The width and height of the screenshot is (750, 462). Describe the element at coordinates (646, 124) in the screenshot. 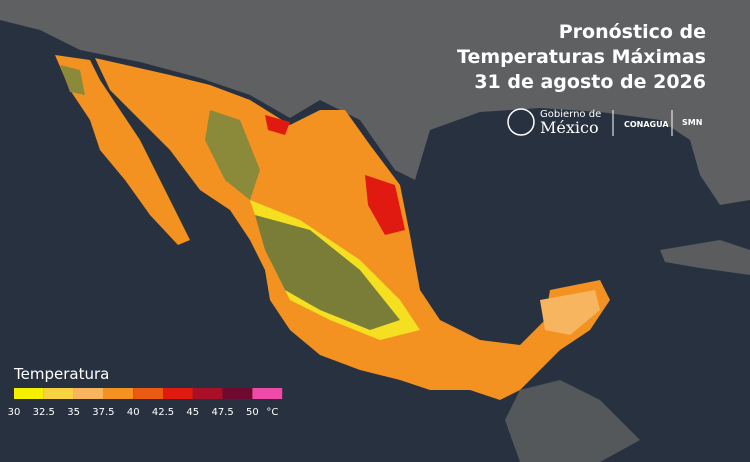

I see `conagua-text: CONAGUA` at that location.